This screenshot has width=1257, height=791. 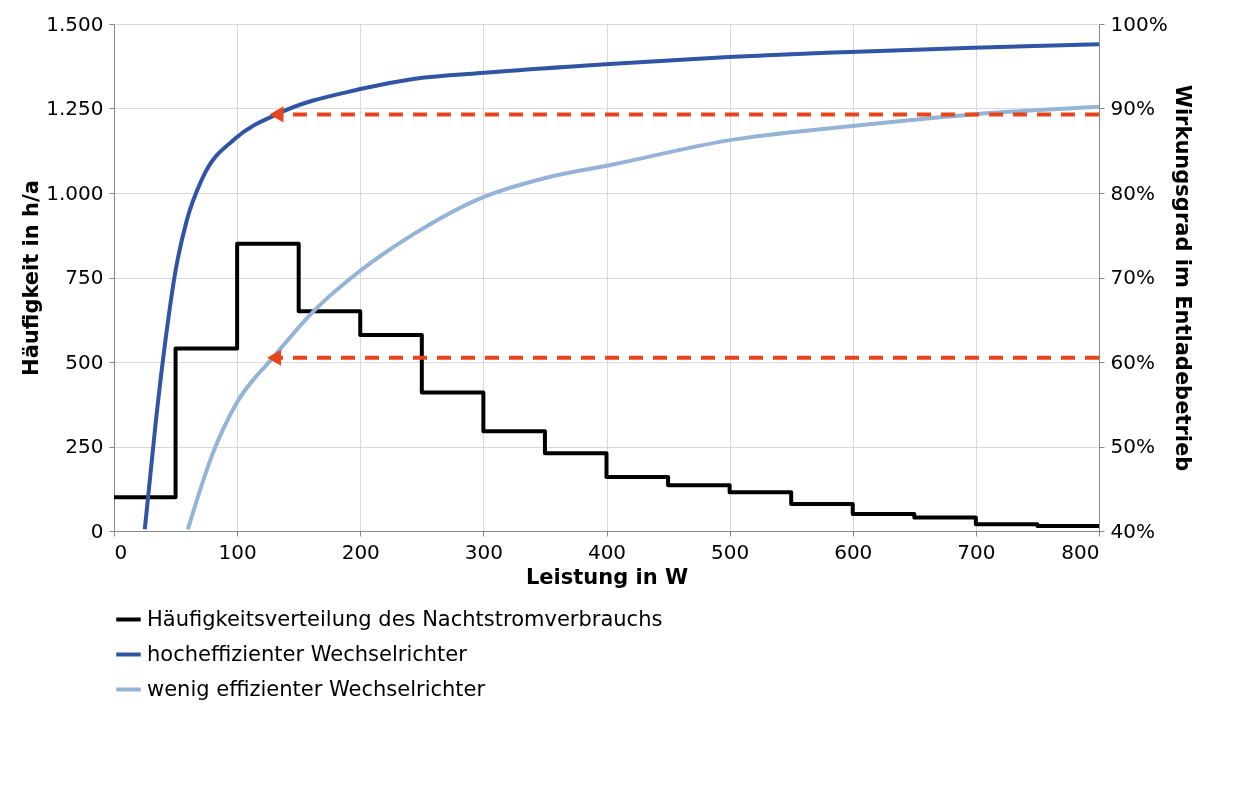 What do you see at coordinates (307, 653) in the screenshot?
I see `legend-label: hocheffizienter Wechselrichter` at bounding box center [307, 653].